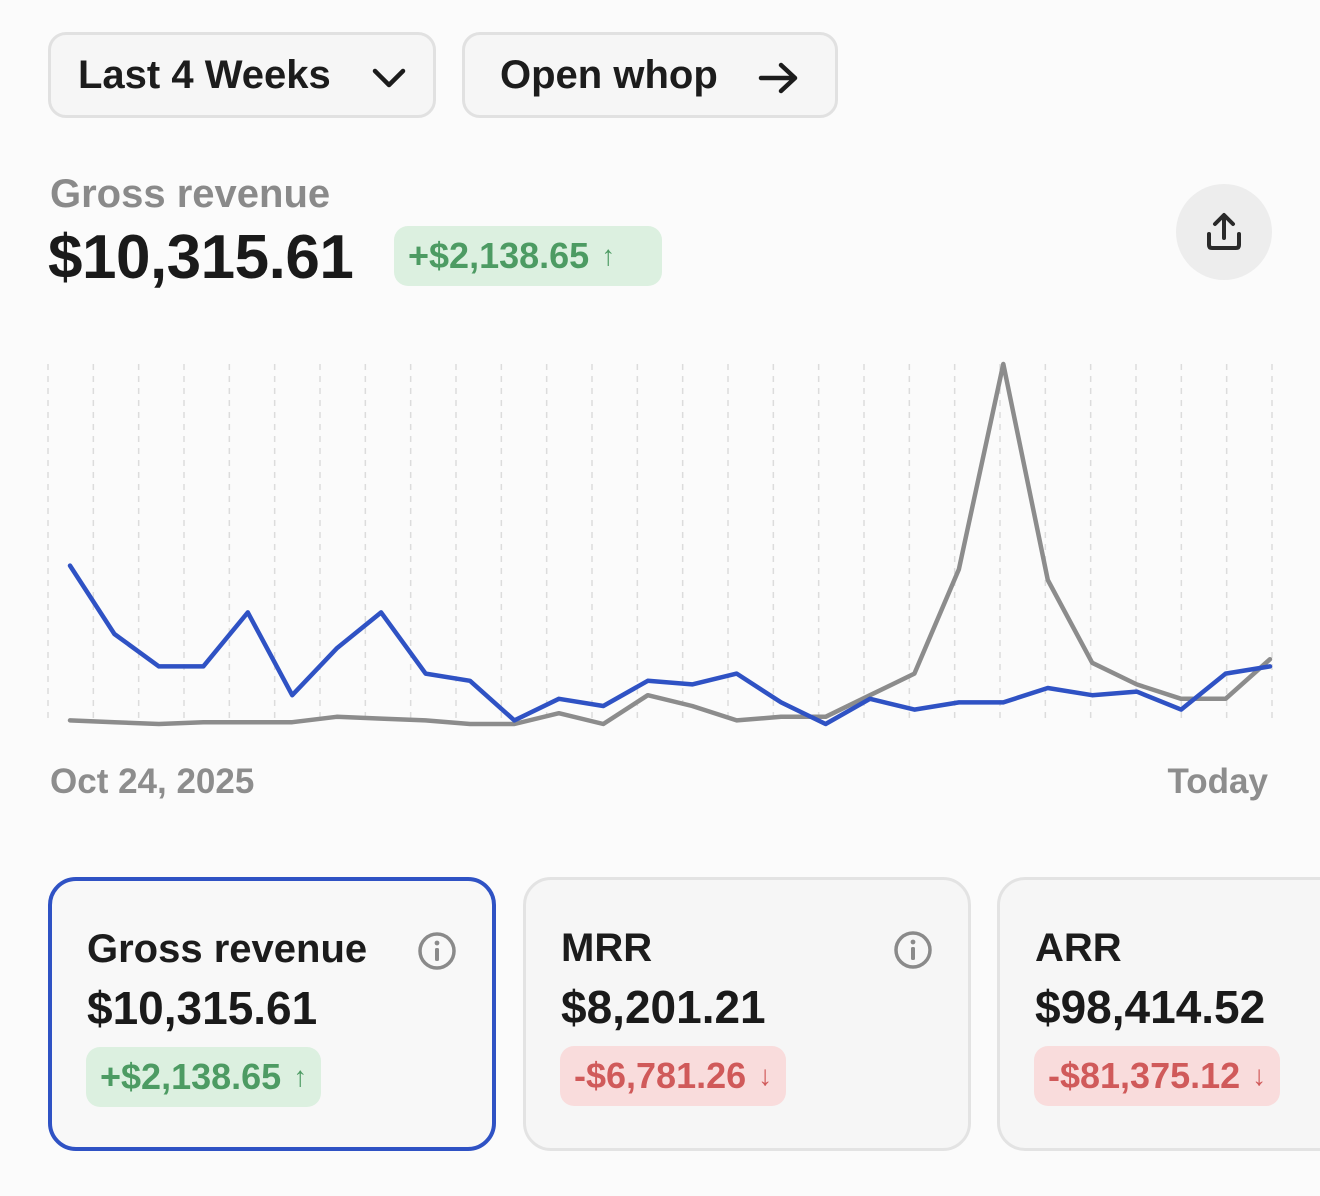 The image size is (1320, 1196). Describe the element at coordinates (1078, 948) in the screenshot. I see `card-title: ARR` at that location.